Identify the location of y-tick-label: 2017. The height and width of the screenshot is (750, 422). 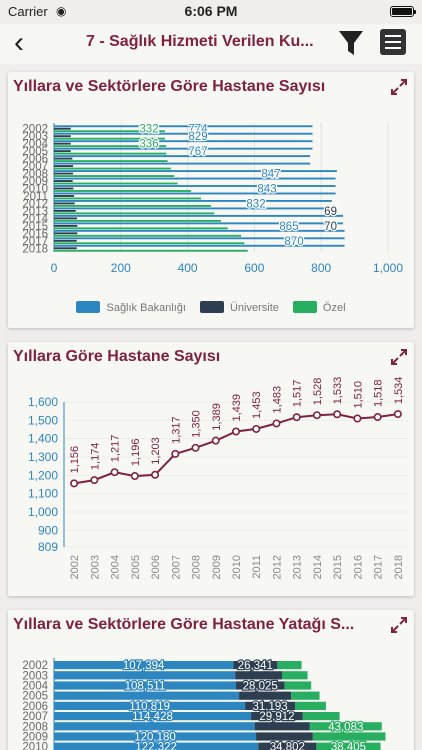
(35, 242).